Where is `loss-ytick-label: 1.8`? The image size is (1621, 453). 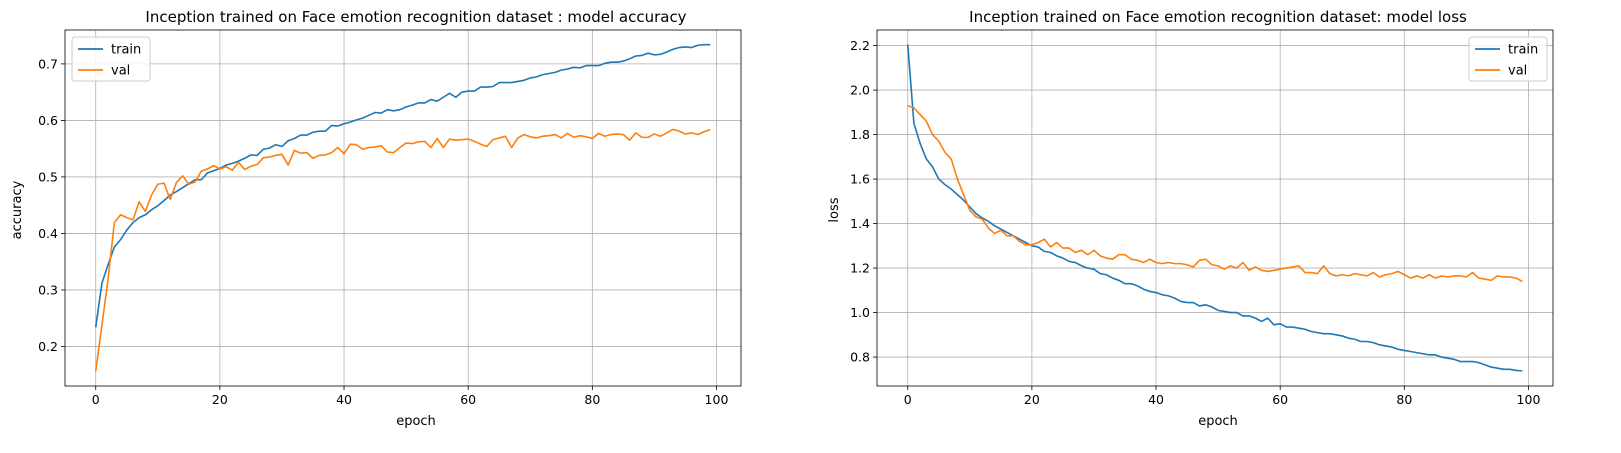
loss-ytick-label: 1.8 is located at coordinates (860, 134).